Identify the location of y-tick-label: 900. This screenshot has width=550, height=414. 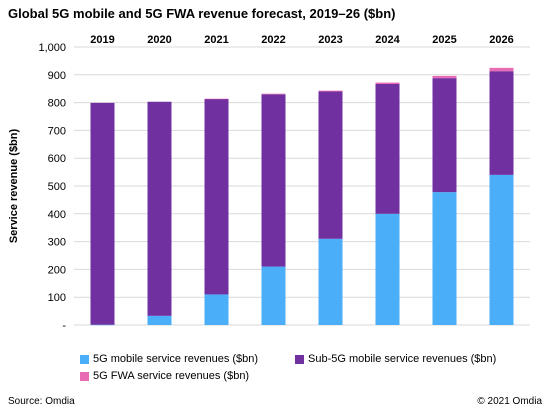
(57, 76).